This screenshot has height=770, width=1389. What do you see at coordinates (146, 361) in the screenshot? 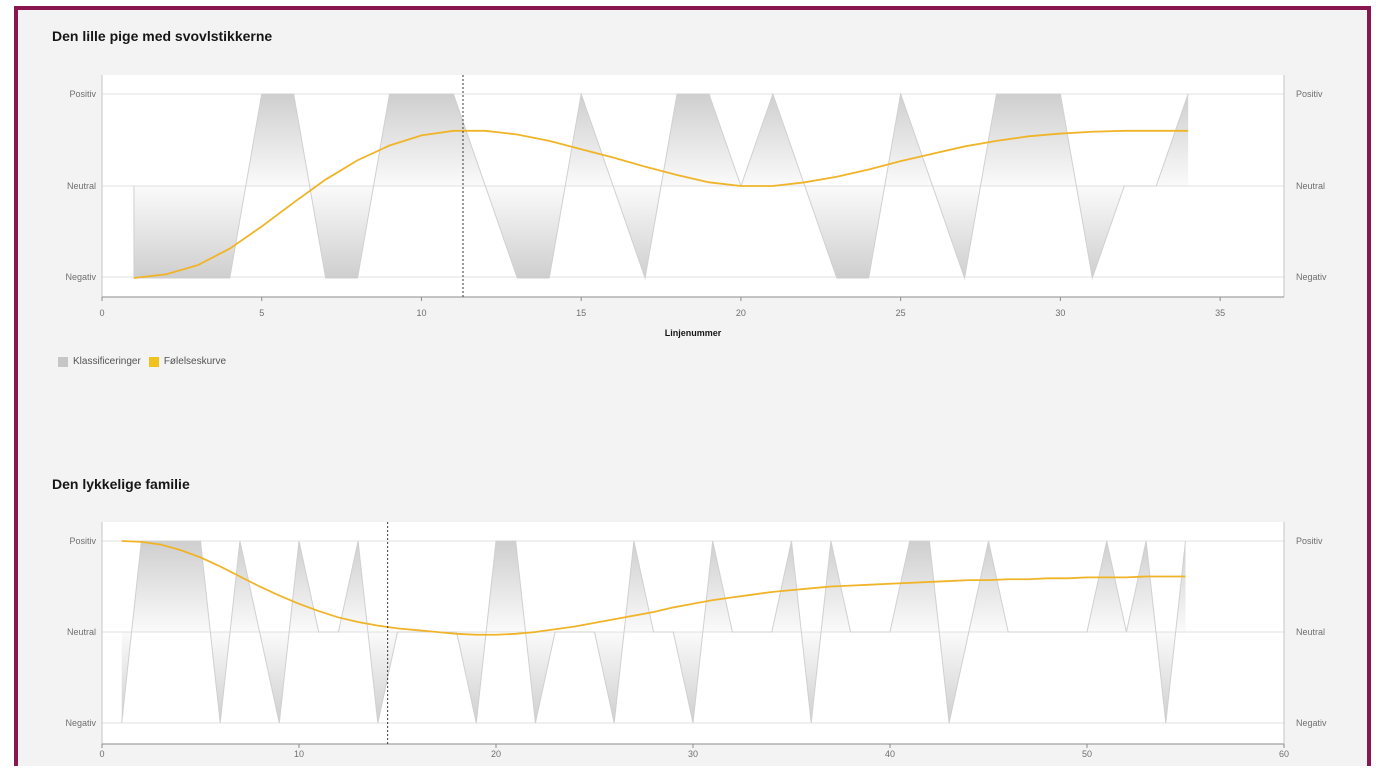
I see `legend: Klassificeringer Følelseskurve` at bounding box center [146, 361].